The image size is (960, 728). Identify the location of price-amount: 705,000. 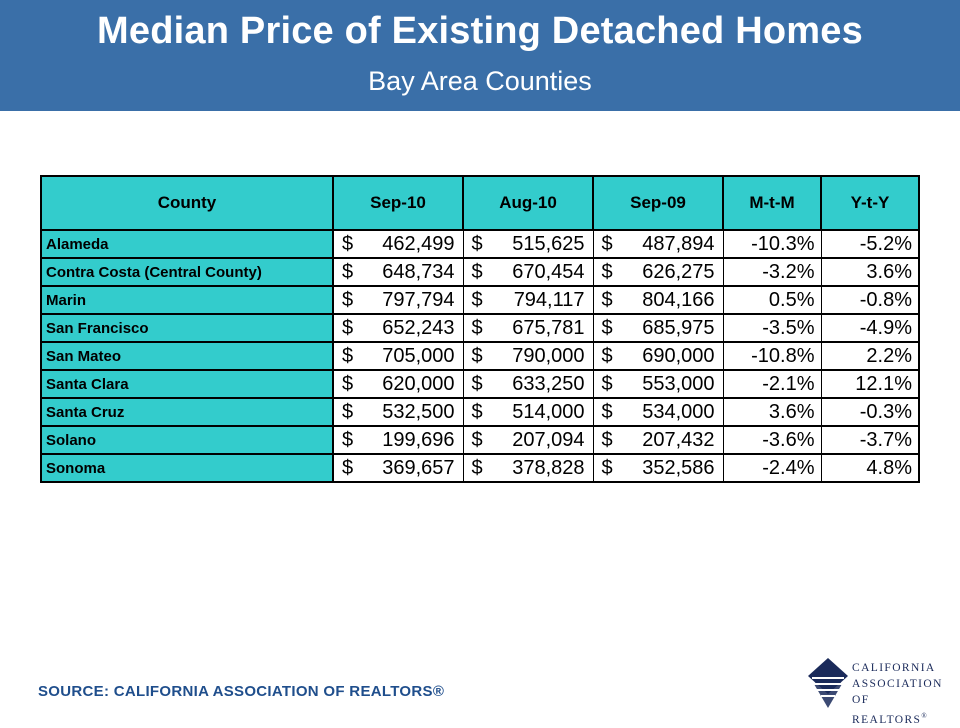
(418, 355).